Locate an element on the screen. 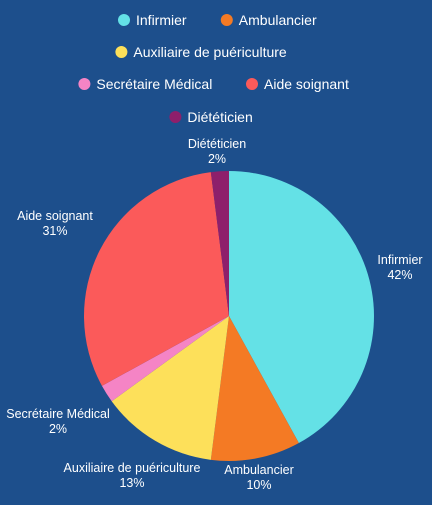 The height and width of the screenshot is (505, 432). legend-item-secretaire-medical: Secrétaire Médical is located at coordinates (145, 84).